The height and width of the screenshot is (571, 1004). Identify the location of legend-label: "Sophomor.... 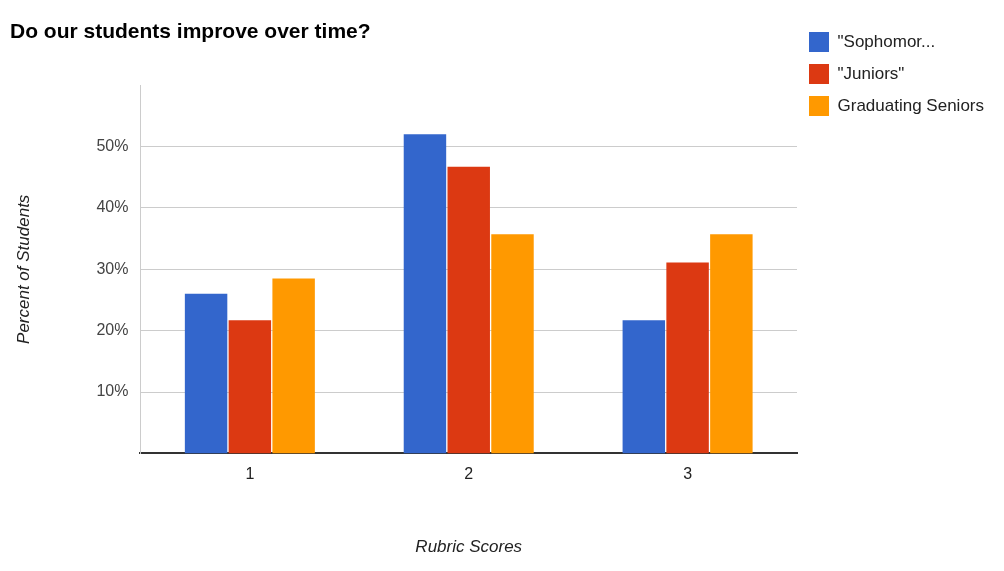
(886, 41).